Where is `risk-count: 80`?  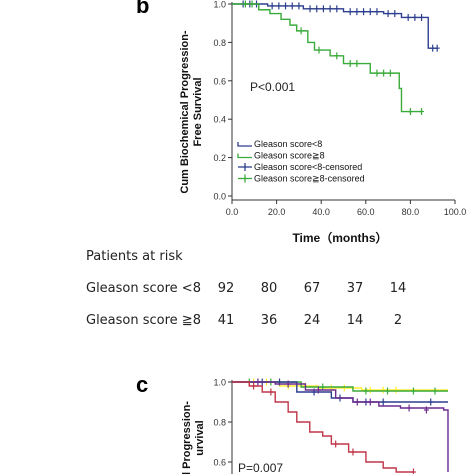 risk-count: 80 is located at coordinates (269, 288).